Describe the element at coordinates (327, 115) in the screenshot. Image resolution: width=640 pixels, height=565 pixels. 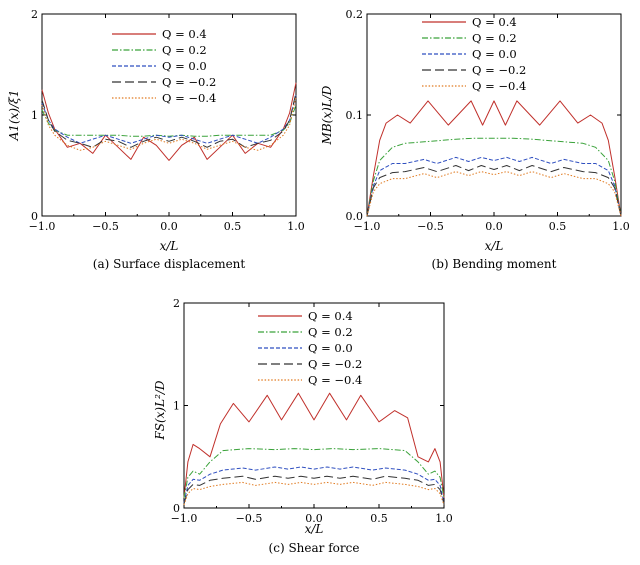
I see `ylabel-b: MB(x)L/D` at that location.